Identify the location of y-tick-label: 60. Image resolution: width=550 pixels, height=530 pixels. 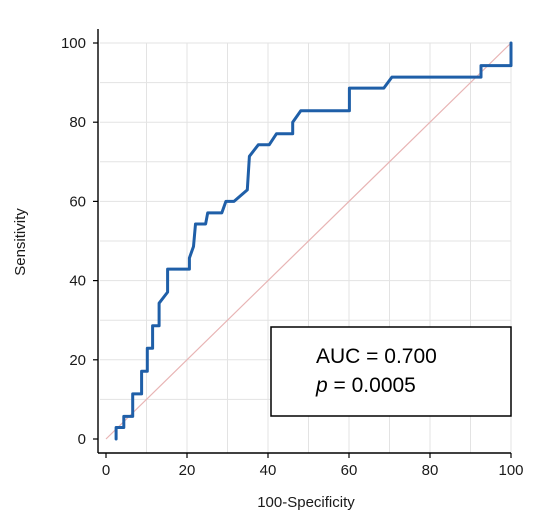
(77, 201).